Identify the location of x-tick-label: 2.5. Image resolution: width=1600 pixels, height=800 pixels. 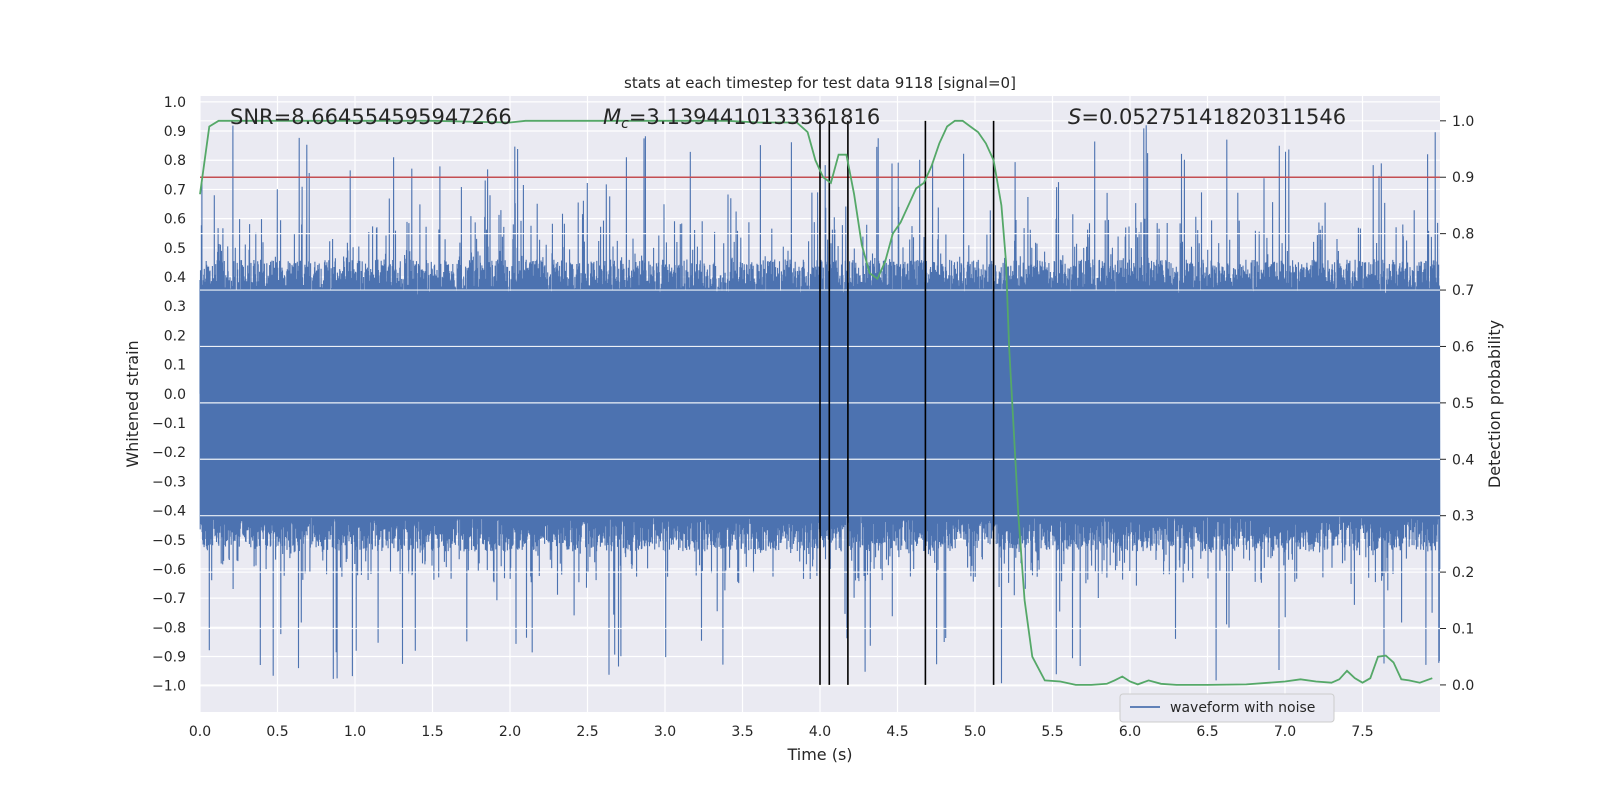
(587, 732).